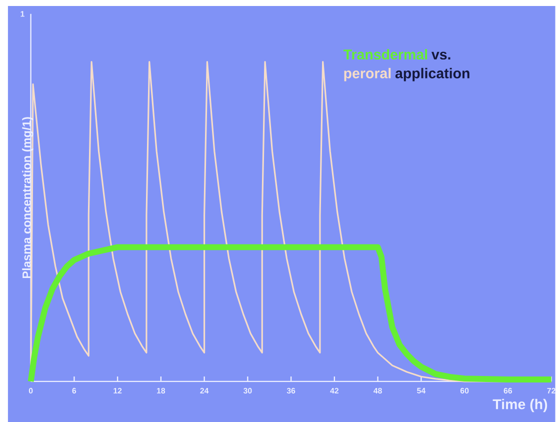 The image size is (559, 422). I want to click on series-label: peroral, so click(367, 75).